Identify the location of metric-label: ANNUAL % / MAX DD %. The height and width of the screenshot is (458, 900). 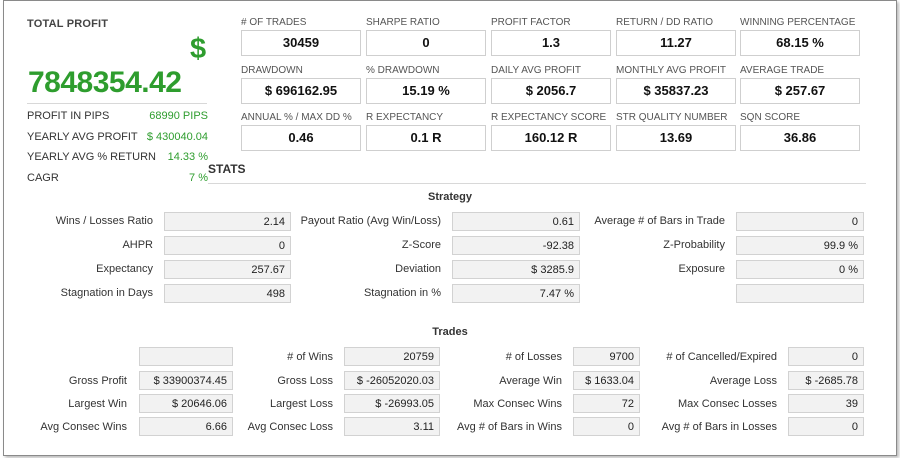
(296, 117).